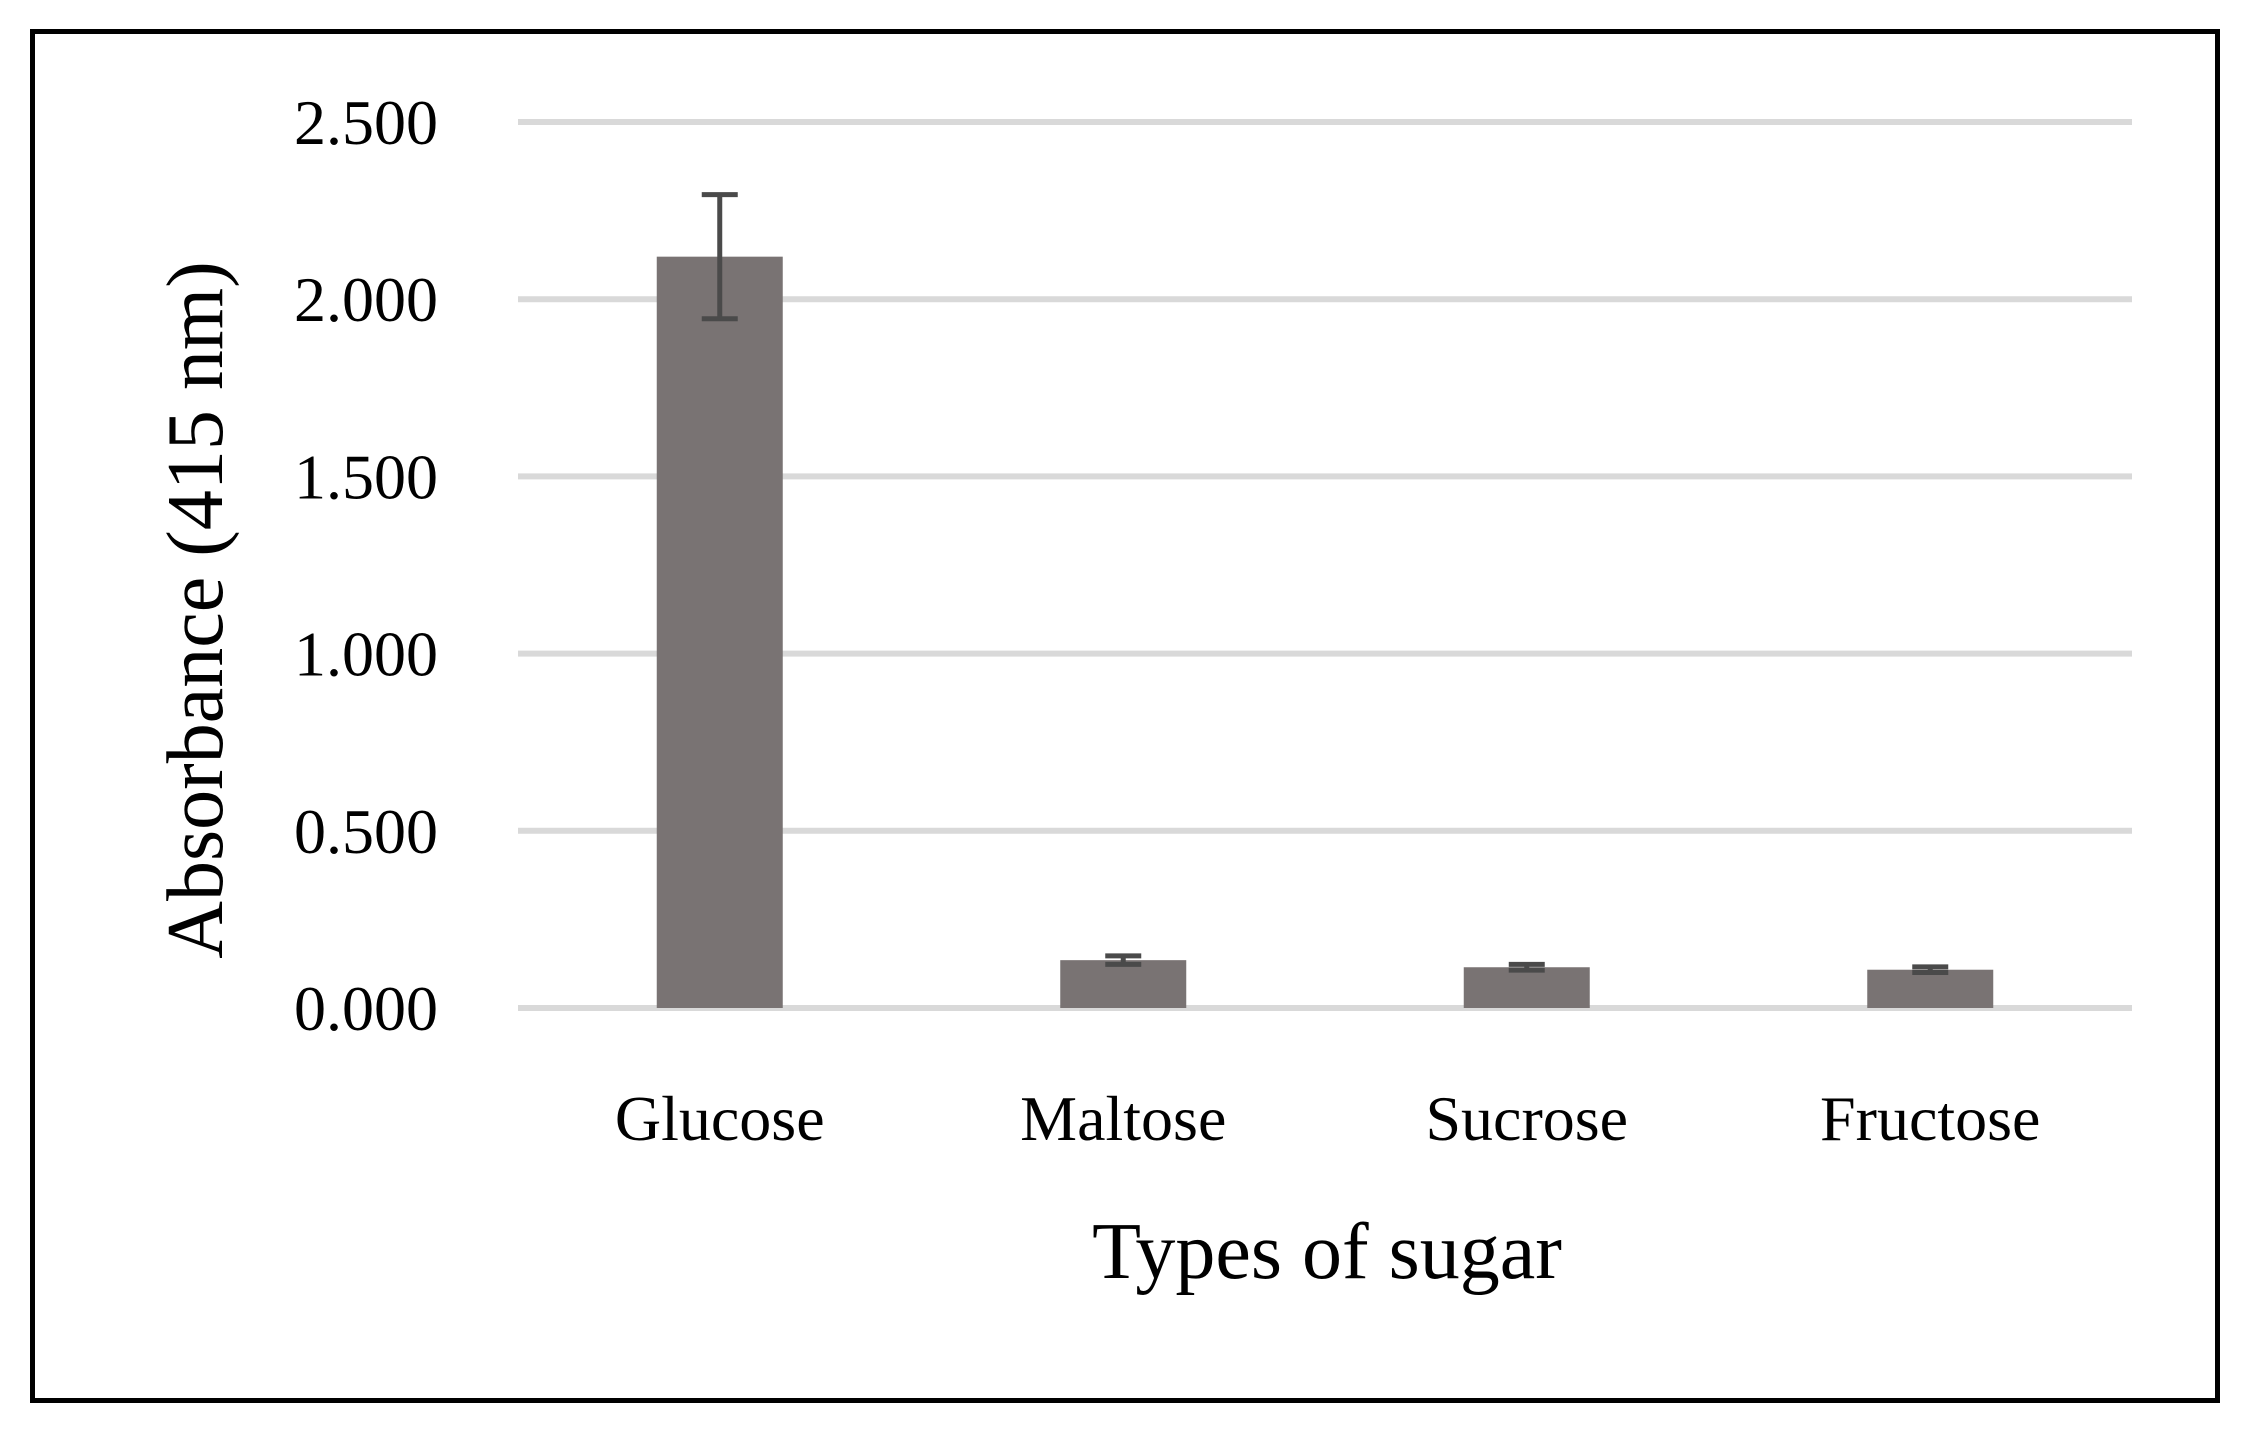 The image size is (2250, 1429). I want to click on error-bar-glucose, so click(719, 257).